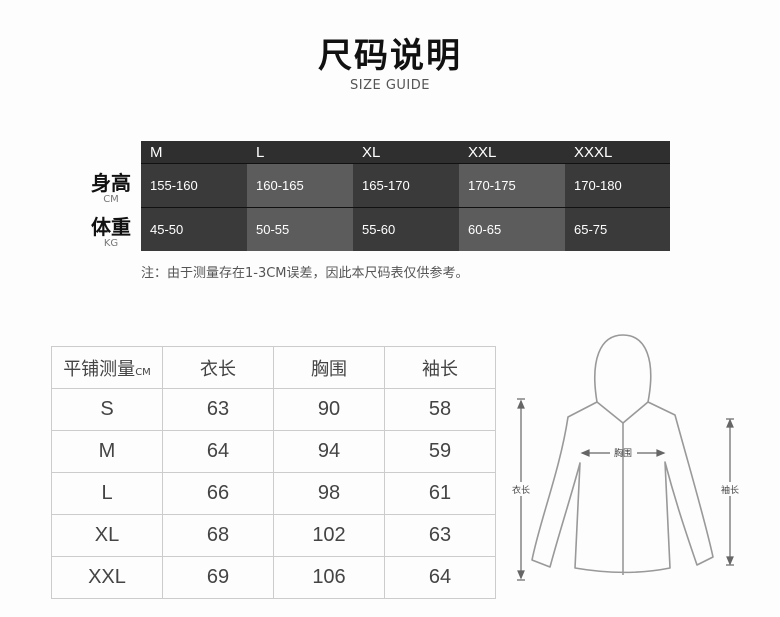 Image resolution: width=780 pixels, height=617 pixels. What do you see at coordinates (300, 186) in the screenshot?
I see `size-value-cell: 160-165` at bounding box center [300, 186].